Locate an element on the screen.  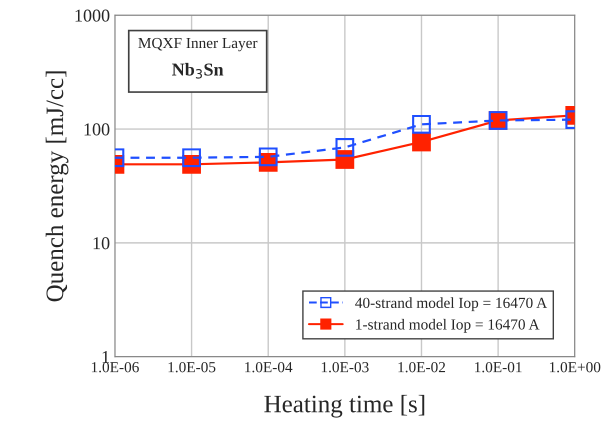
x-tick-label: 1.0E-01 is located at coordinates (498, 367).